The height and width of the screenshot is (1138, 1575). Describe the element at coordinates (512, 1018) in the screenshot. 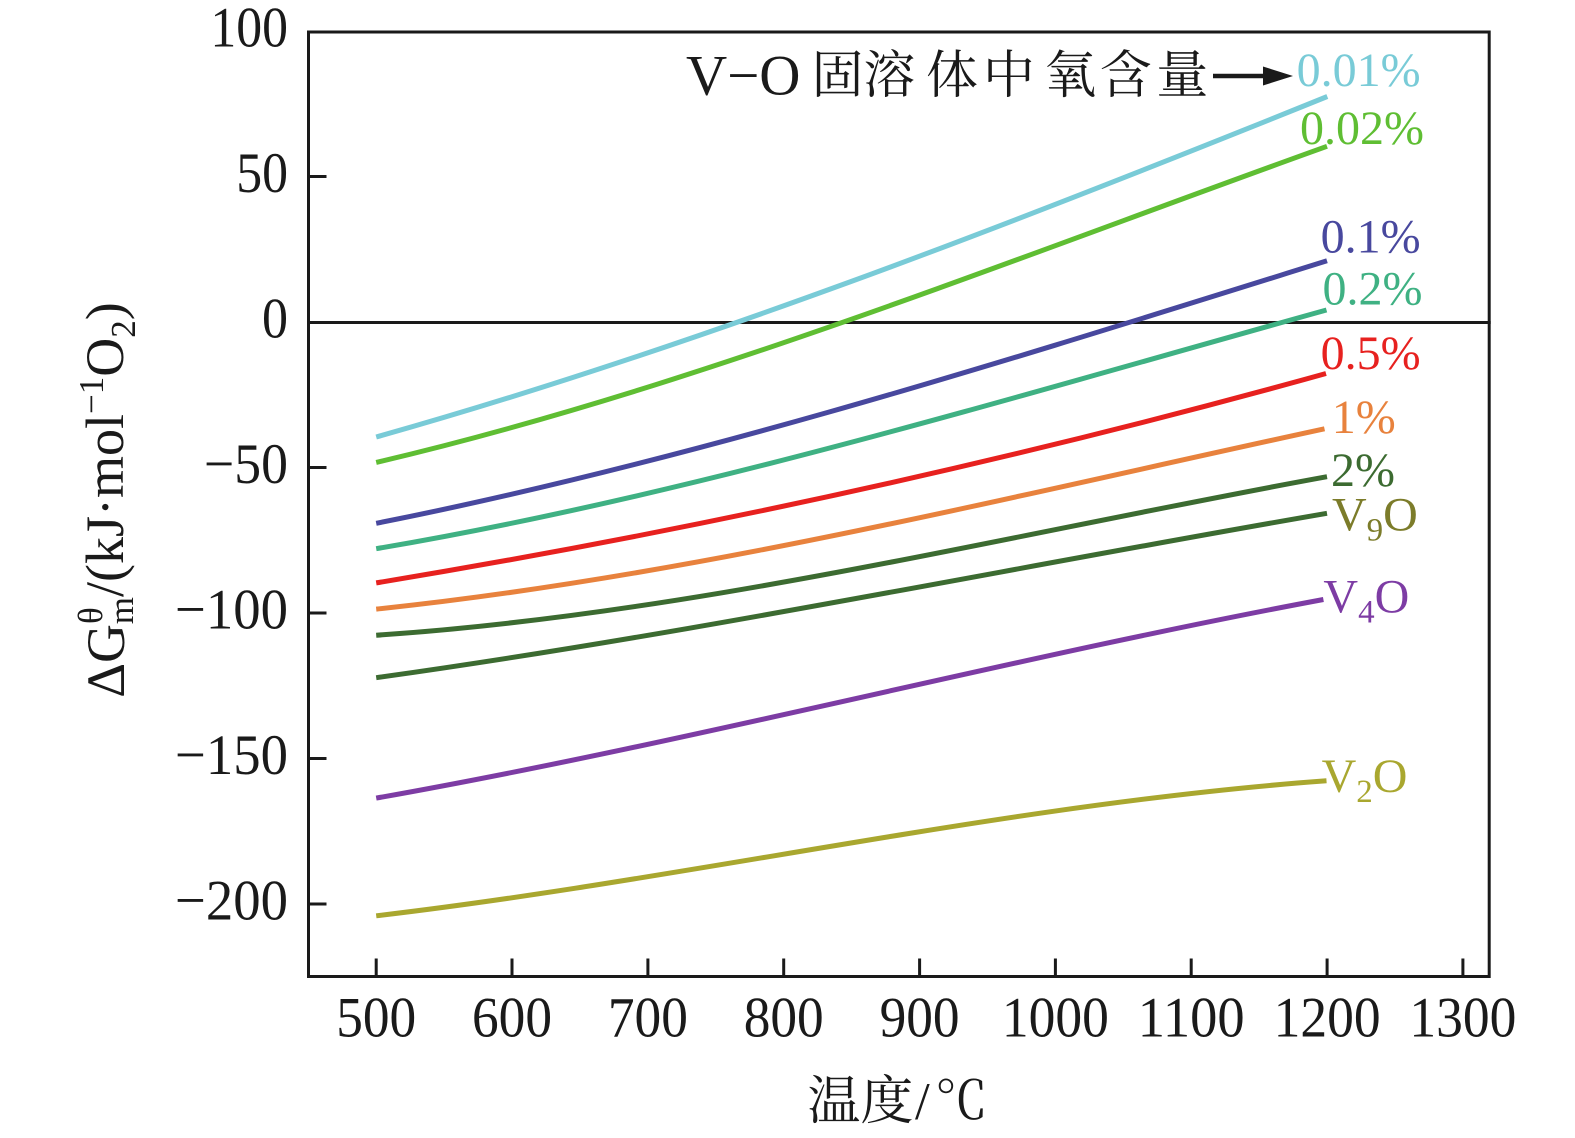

I see `svg-text: 600` at that location.